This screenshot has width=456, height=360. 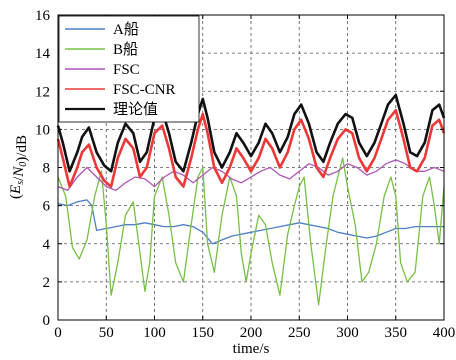 What do you see at coordinates (47, 169) in the screenshot?
I see `y-tick-label: 8` at bounding box center [47, 169].